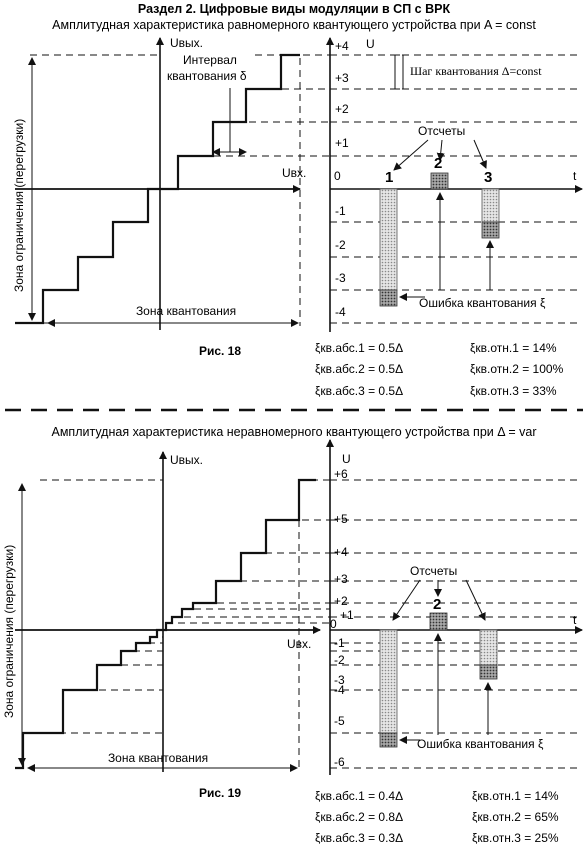 The height and width of the screenshot is (850, 588). What do you see at coordinates (389, 177) in the screenshot?
I see `fig18-sample-number: 1` at bounding box center [389, 177].